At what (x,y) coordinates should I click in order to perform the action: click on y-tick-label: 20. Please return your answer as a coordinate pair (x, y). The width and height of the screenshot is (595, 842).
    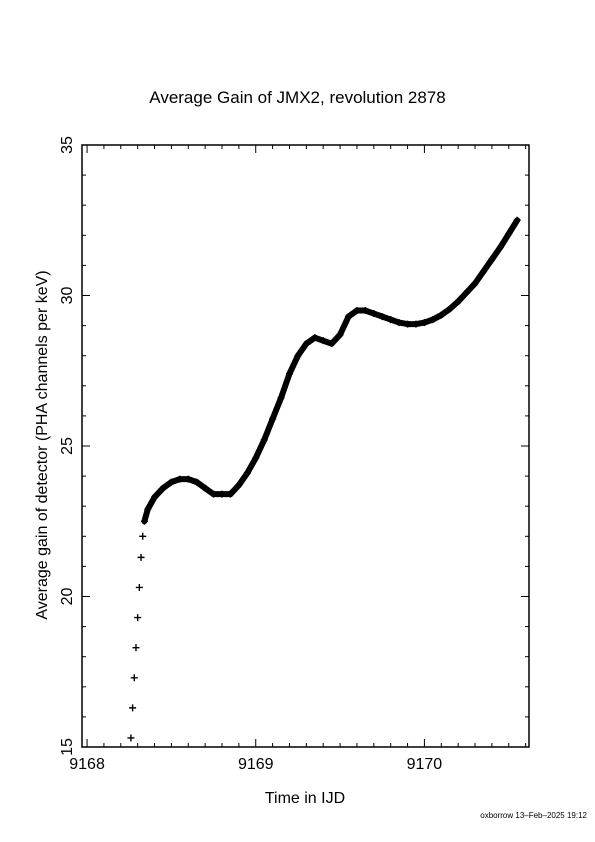
    Looking at the image, I should click on (67, 597).